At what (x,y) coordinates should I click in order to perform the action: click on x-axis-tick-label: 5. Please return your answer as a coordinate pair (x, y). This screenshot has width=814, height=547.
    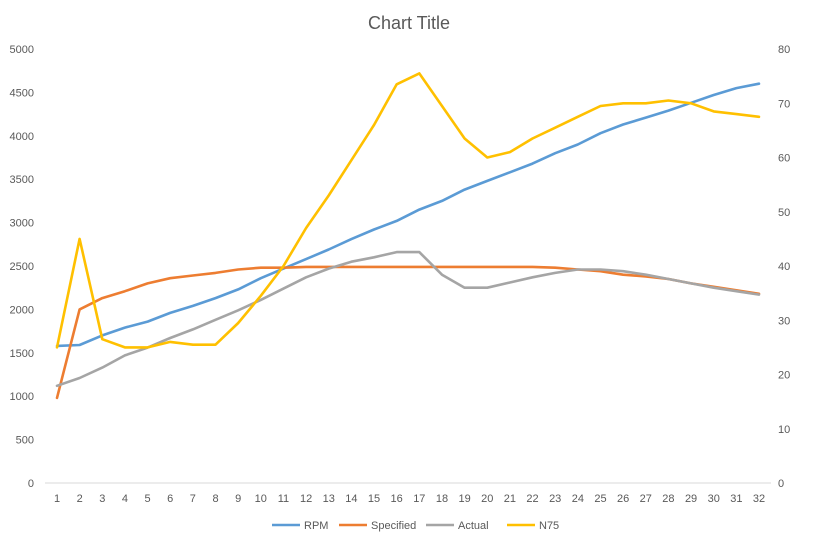
    Looking at the image, I should click on (148, 499).